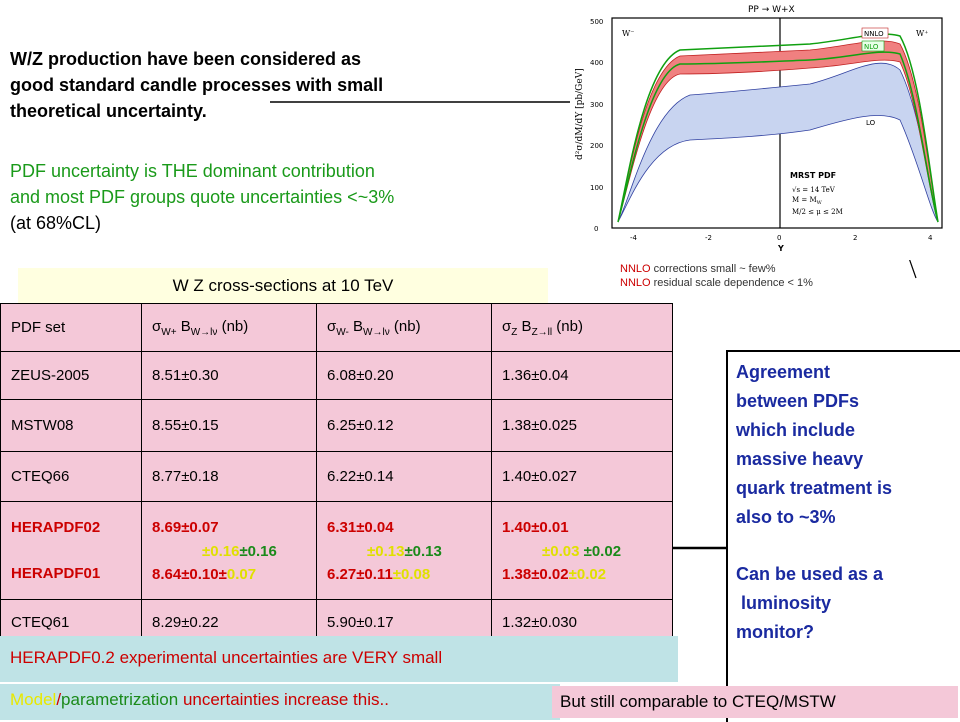  I want to click on cond-scale: M/2 ≤ μ ≤ 2M, so click(817, 212).